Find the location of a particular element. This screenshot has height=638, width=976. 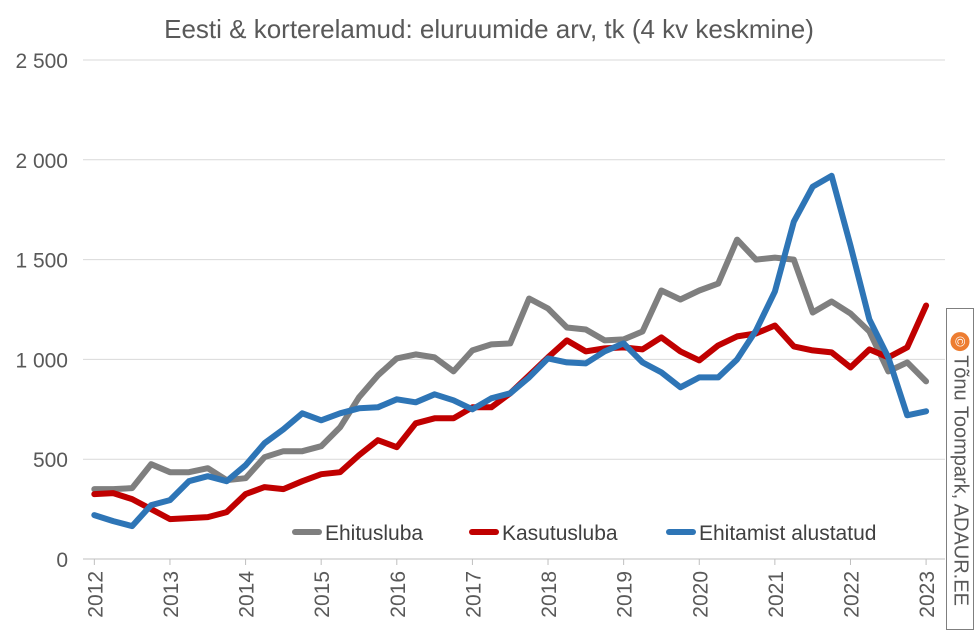

x-tick-label: 2023 is located at coordinates (927, 594).